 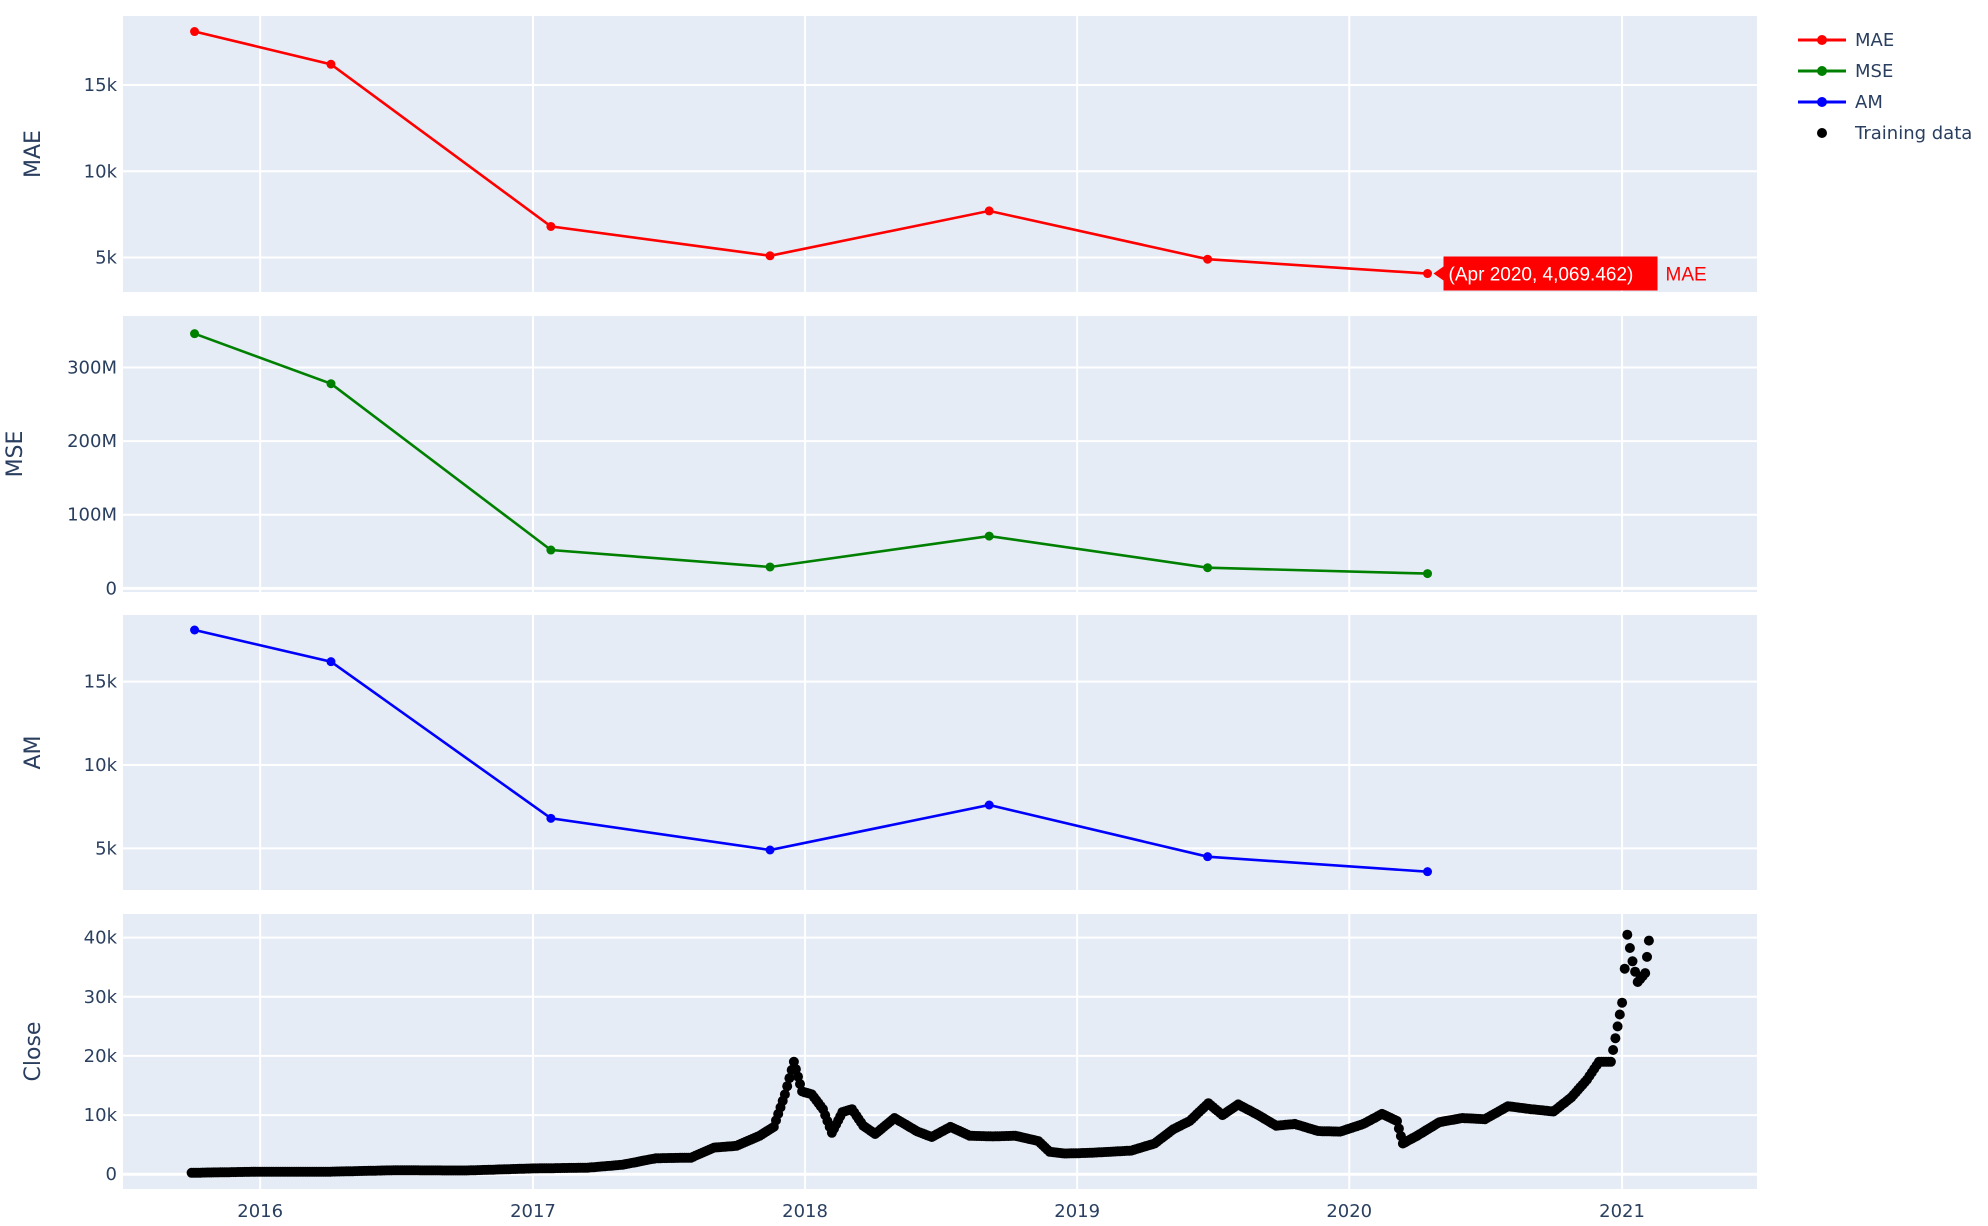 I want to click on legend-item-training-data: Training data, so click(x=1894, y=133).